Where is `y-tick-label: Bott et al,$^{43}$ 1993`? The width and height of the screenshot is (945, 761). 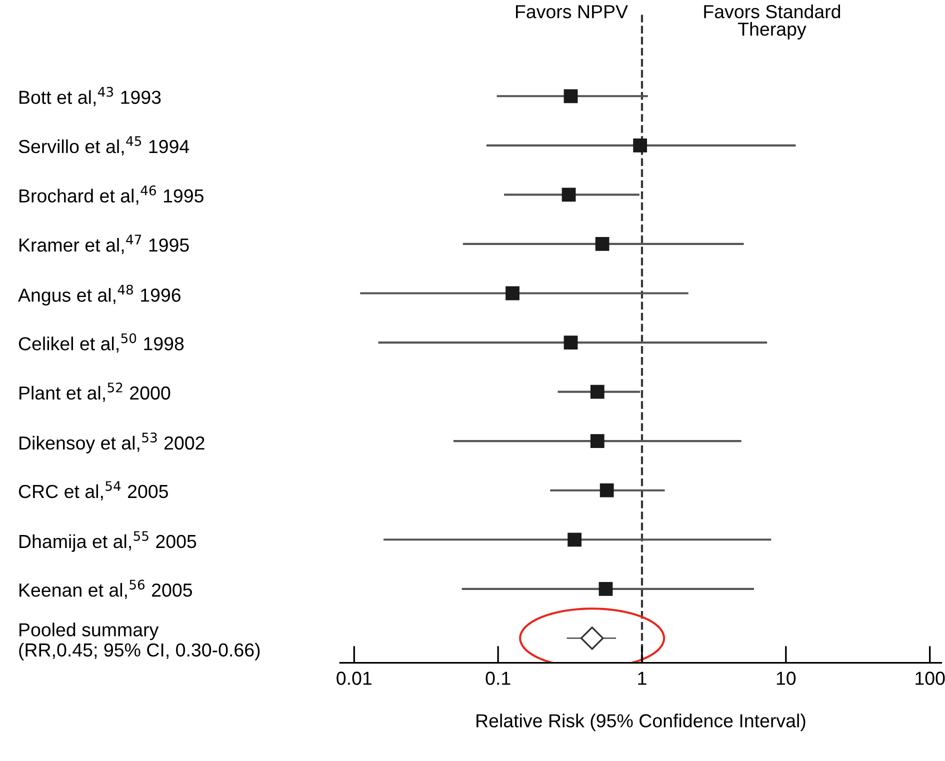
y-tick-label: Bott et al,$^{43}$ 1993 is located at coordinates (90, 96).